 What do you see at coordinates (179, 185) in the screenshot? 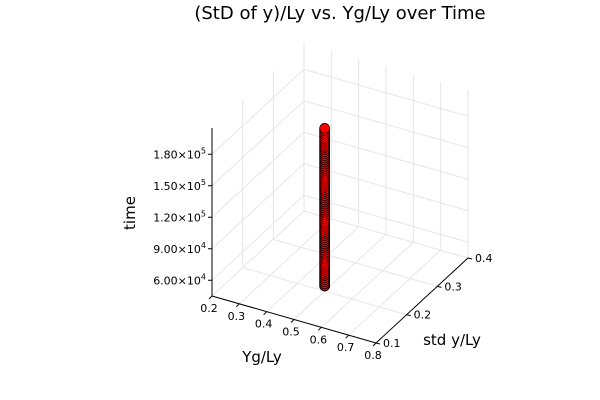
I see `z-tick-label: 1.50×10⁵` at bounding box center [179, 185].